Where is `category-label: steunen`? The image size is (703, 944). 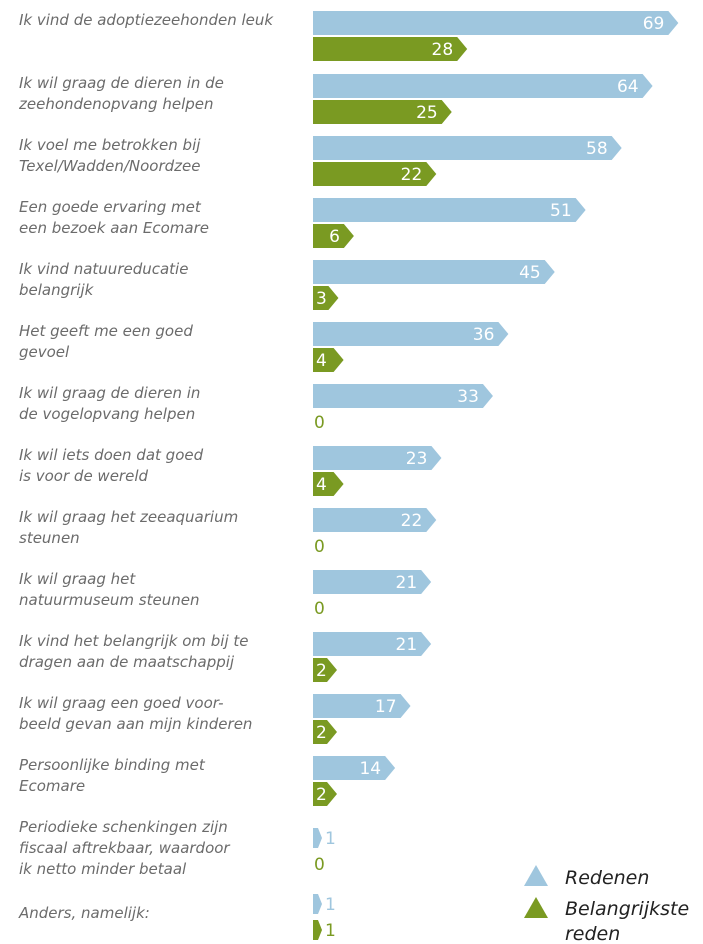
category-label: steunen is located at coordinates (49, 538).